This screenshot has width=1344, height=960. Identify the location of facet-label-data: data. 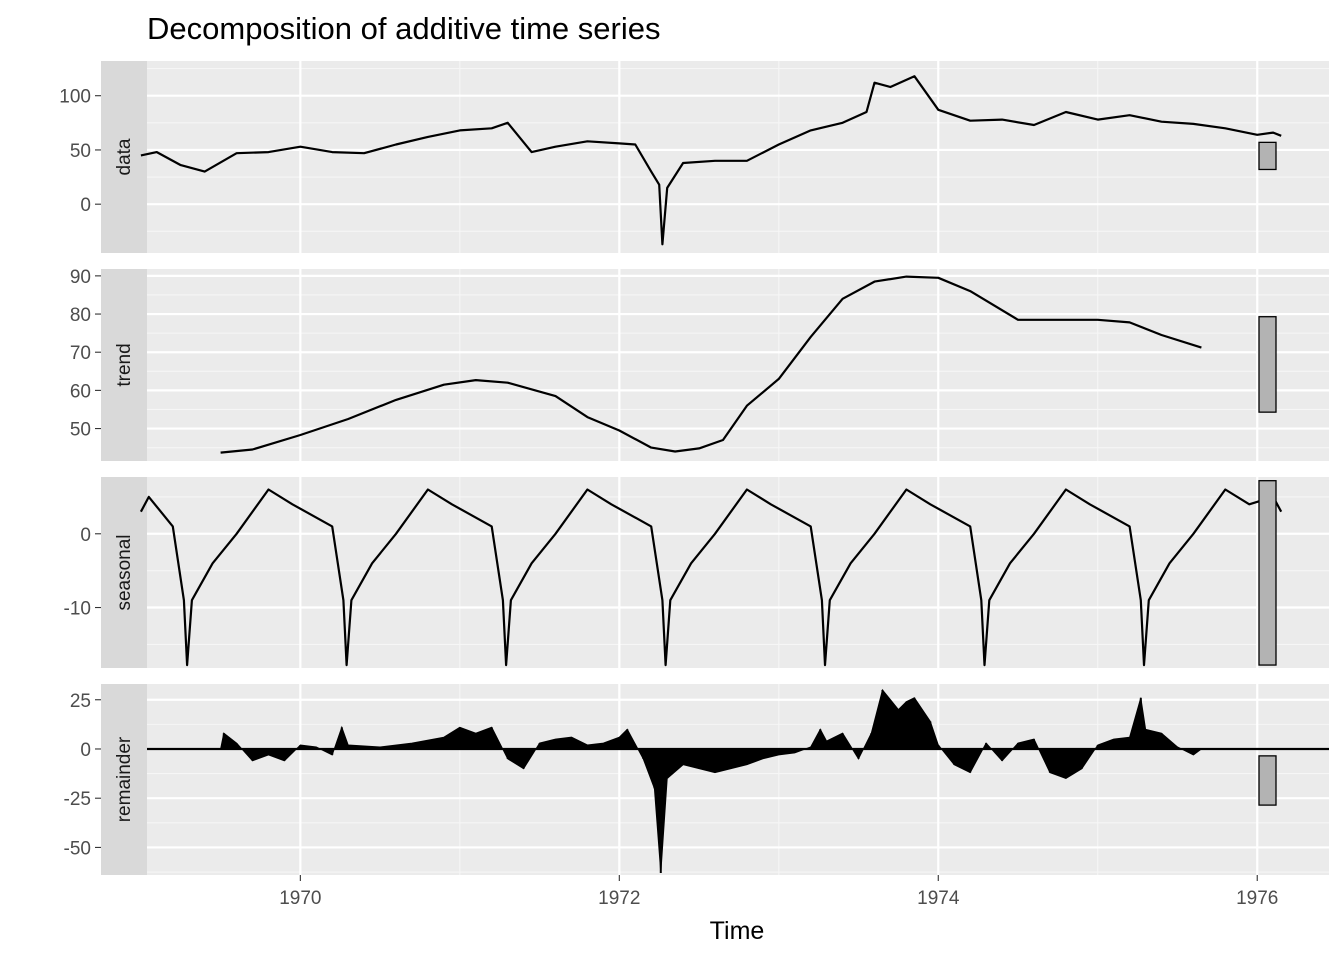
(124, 156).